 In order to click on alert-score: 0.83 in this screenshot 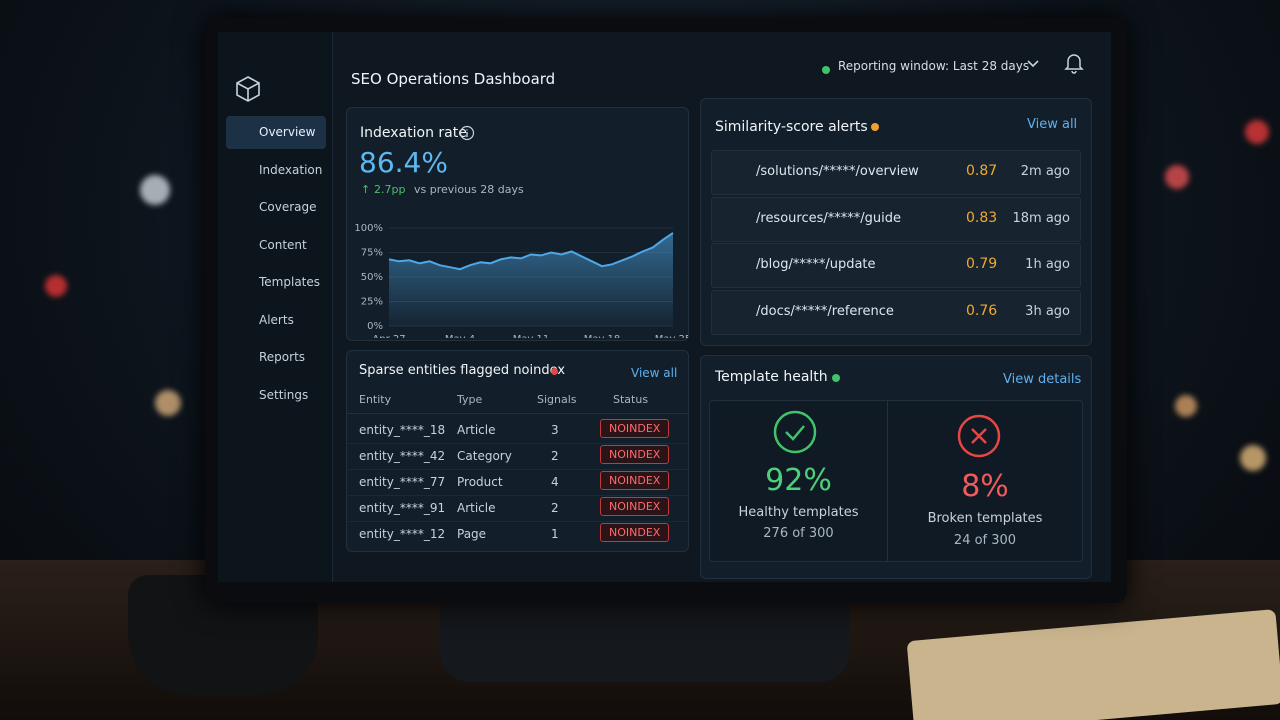, I will do `click(982, 217)`.